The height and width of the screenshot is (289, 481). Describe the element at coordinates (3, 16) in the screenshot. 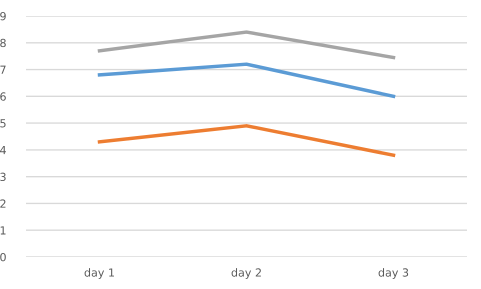

I see `y-tick-label: 9` at that location.